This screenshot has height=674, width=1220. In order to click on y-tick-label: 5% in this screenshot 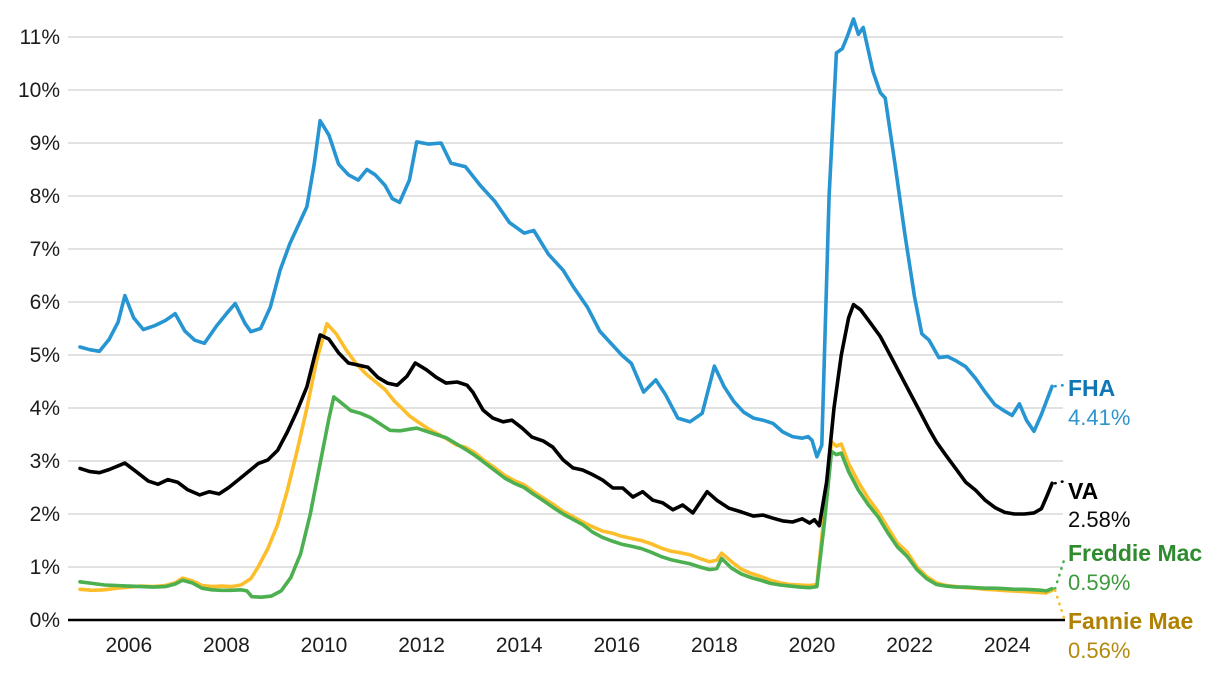, I will do `click(45, 355)`.